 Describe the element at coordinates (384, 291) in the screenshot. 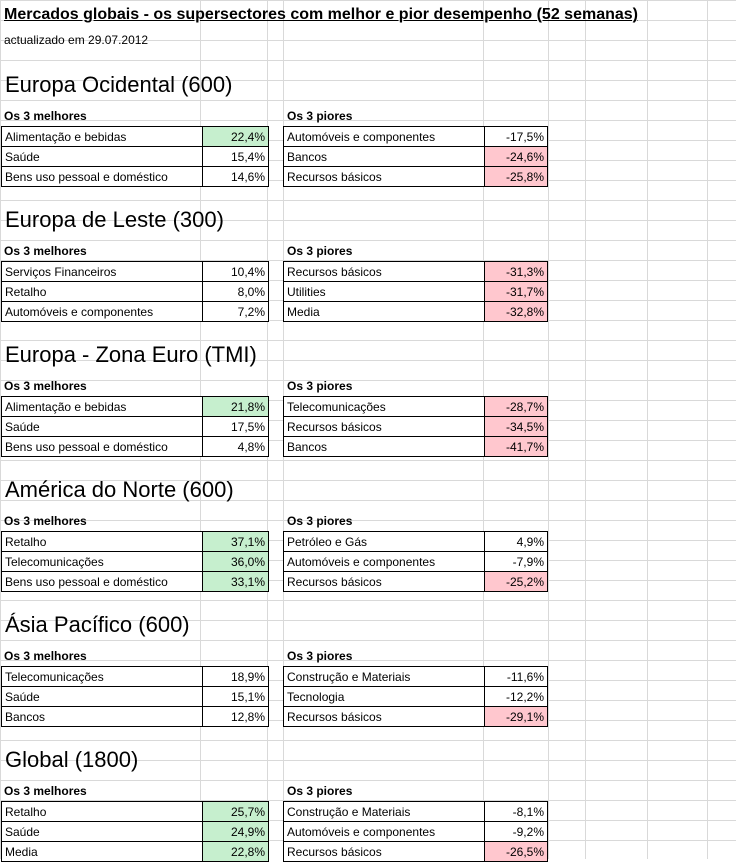

I see `sector-name-cell: Utilities` at that location.